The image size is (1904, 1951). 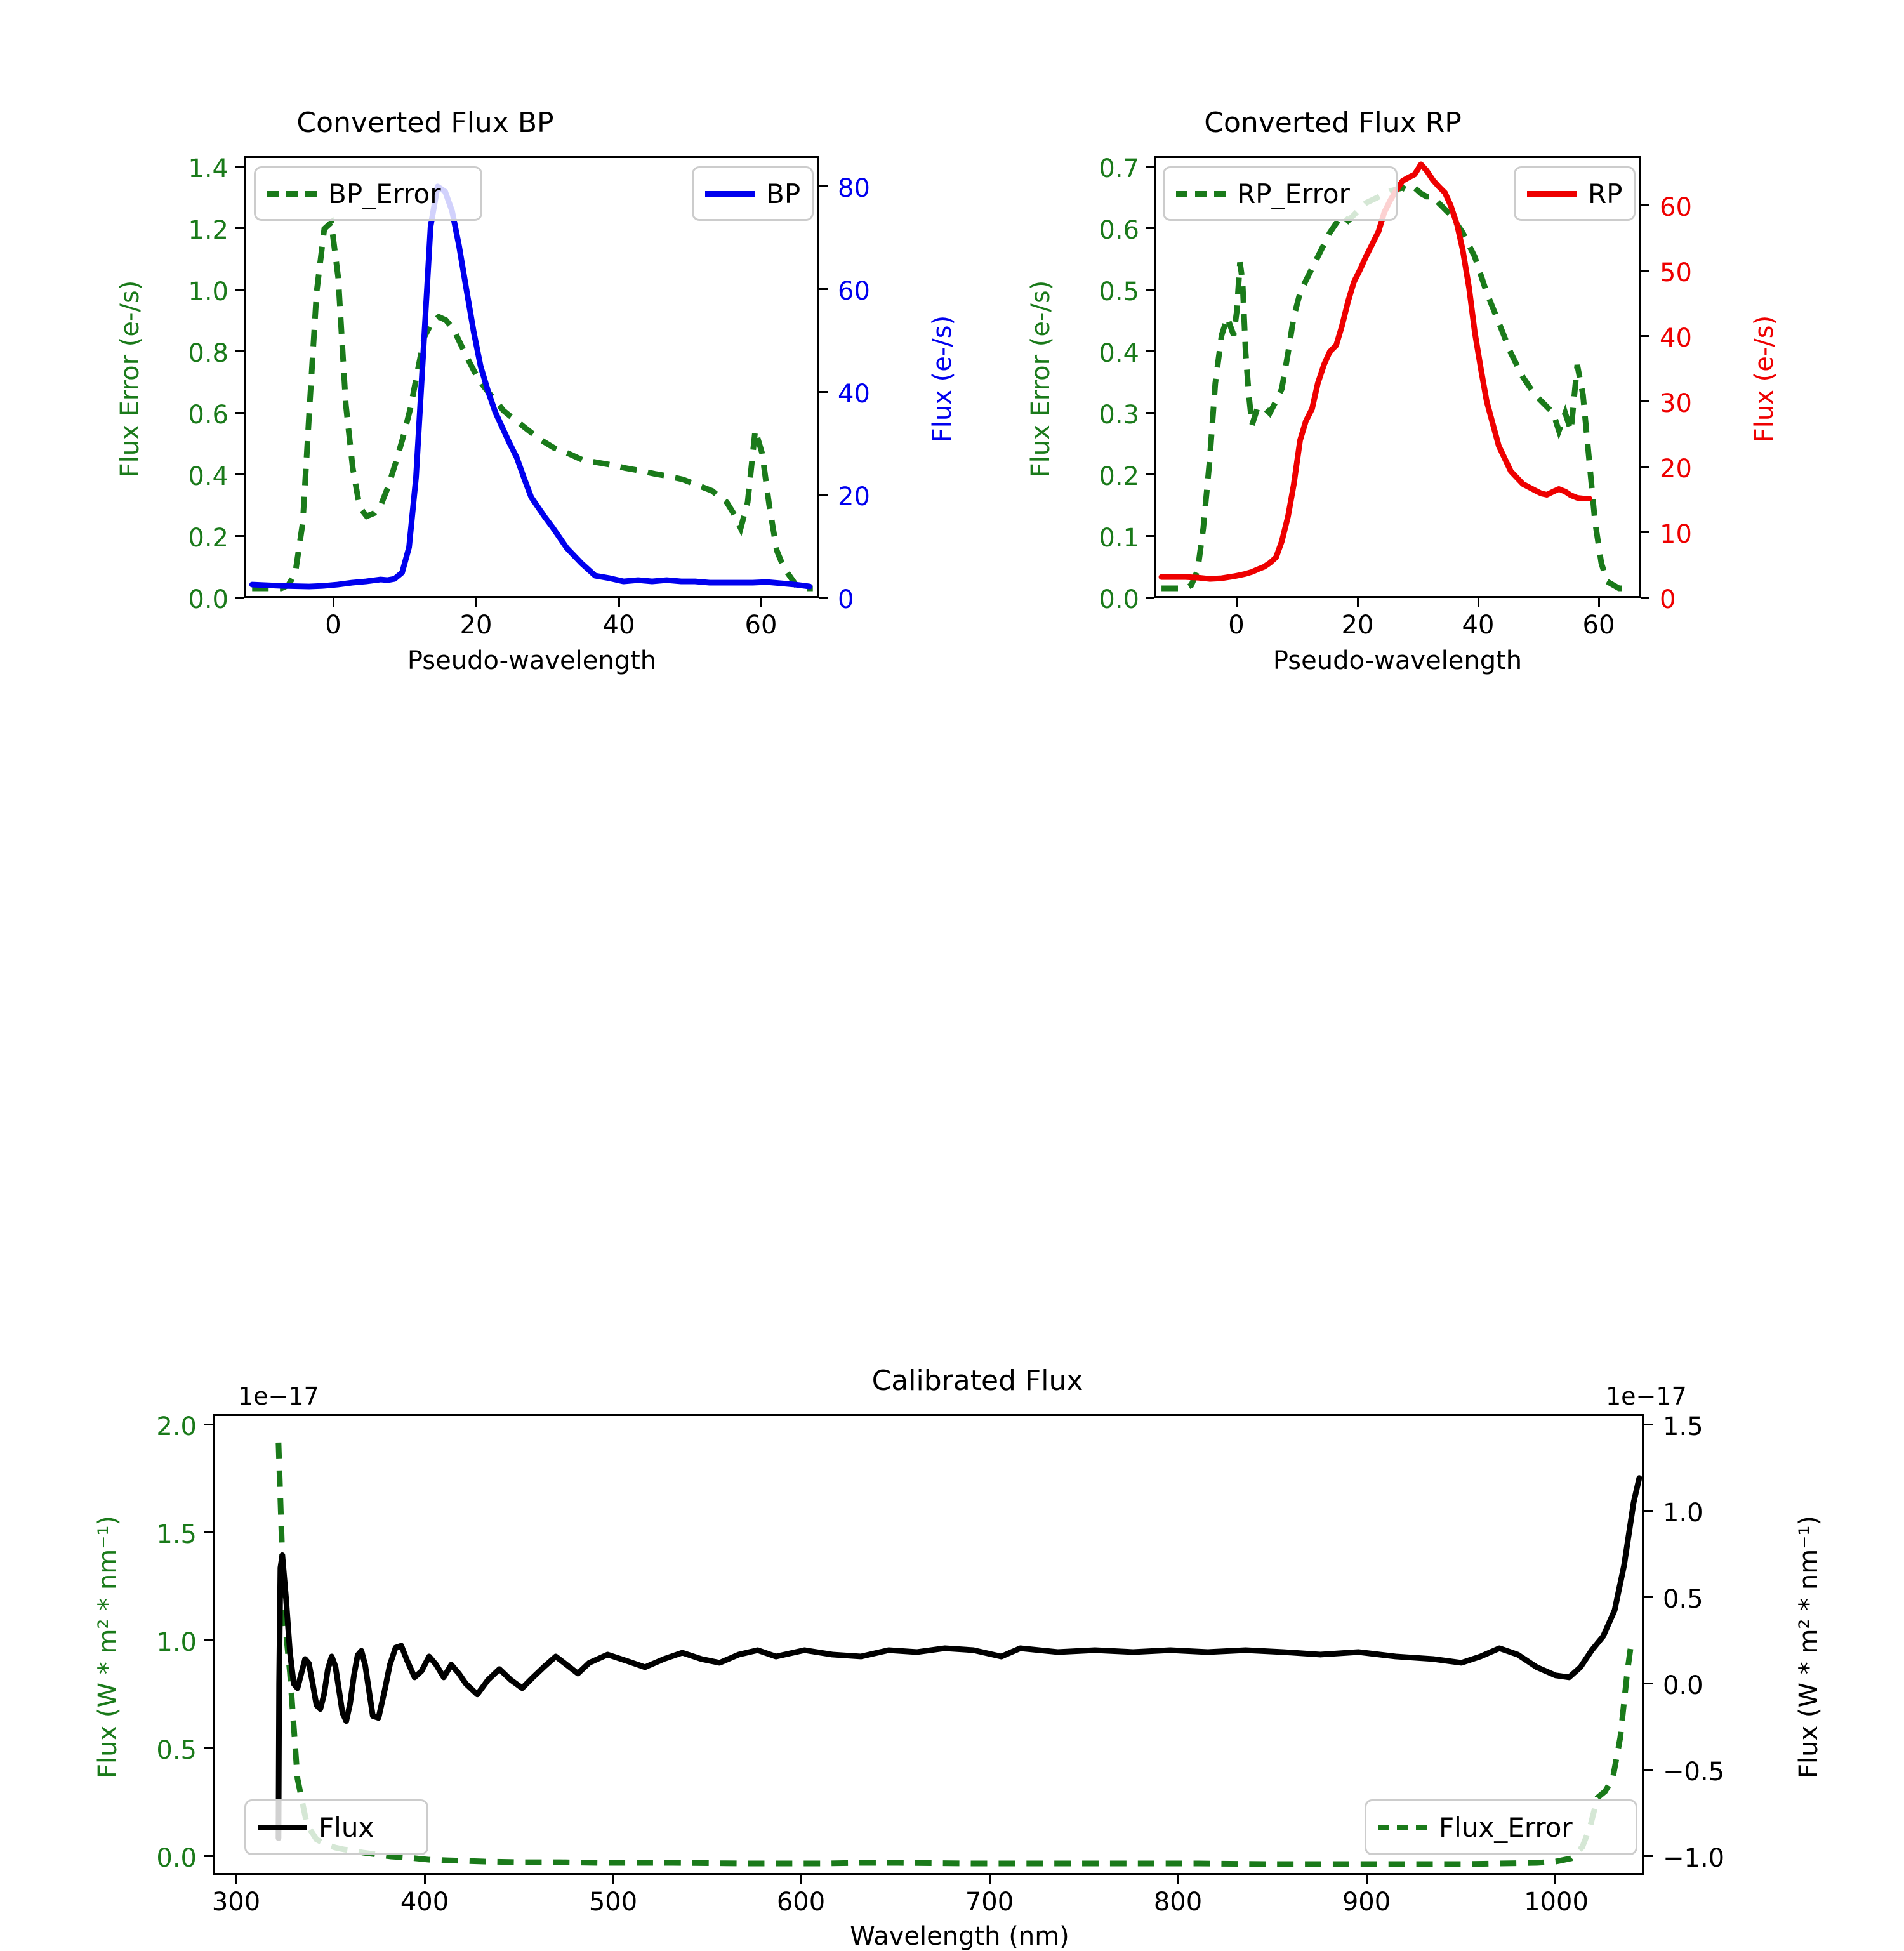 I want to click on rp-ytick-right-5: 50, so click(x=1676, y=273).